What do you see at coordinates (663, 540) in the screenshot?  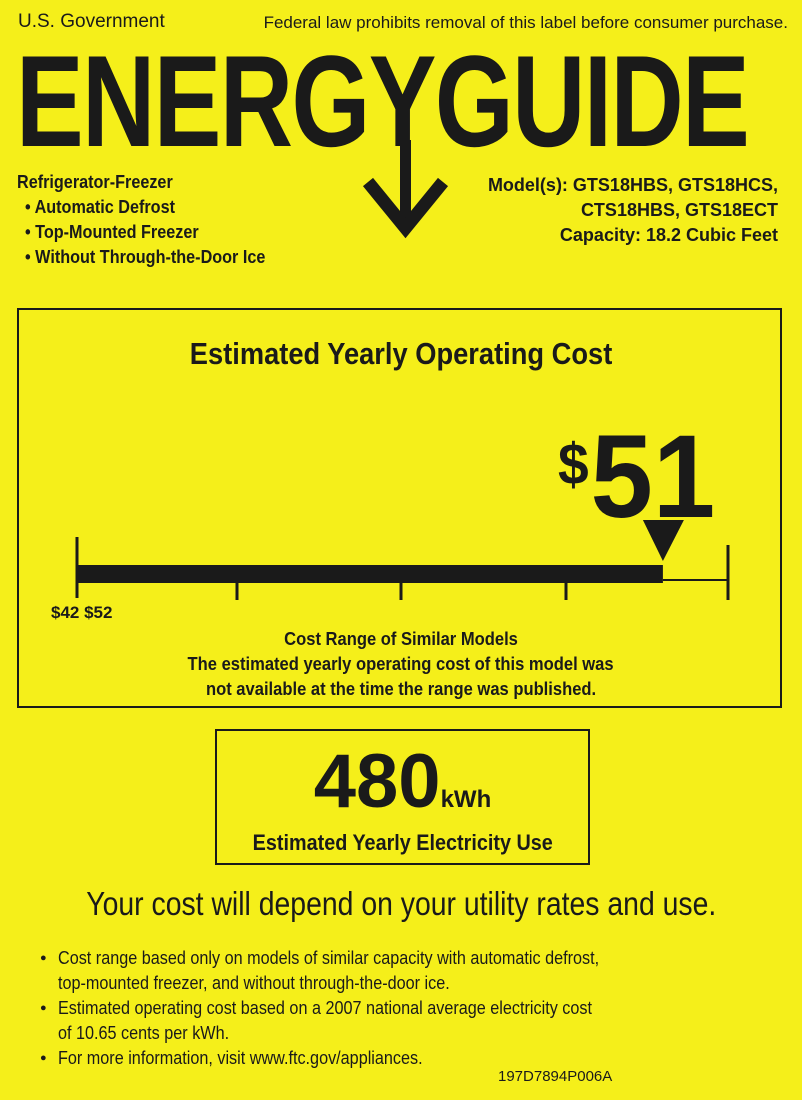 I see `cost-pointer` at bounding box center [663, 540].